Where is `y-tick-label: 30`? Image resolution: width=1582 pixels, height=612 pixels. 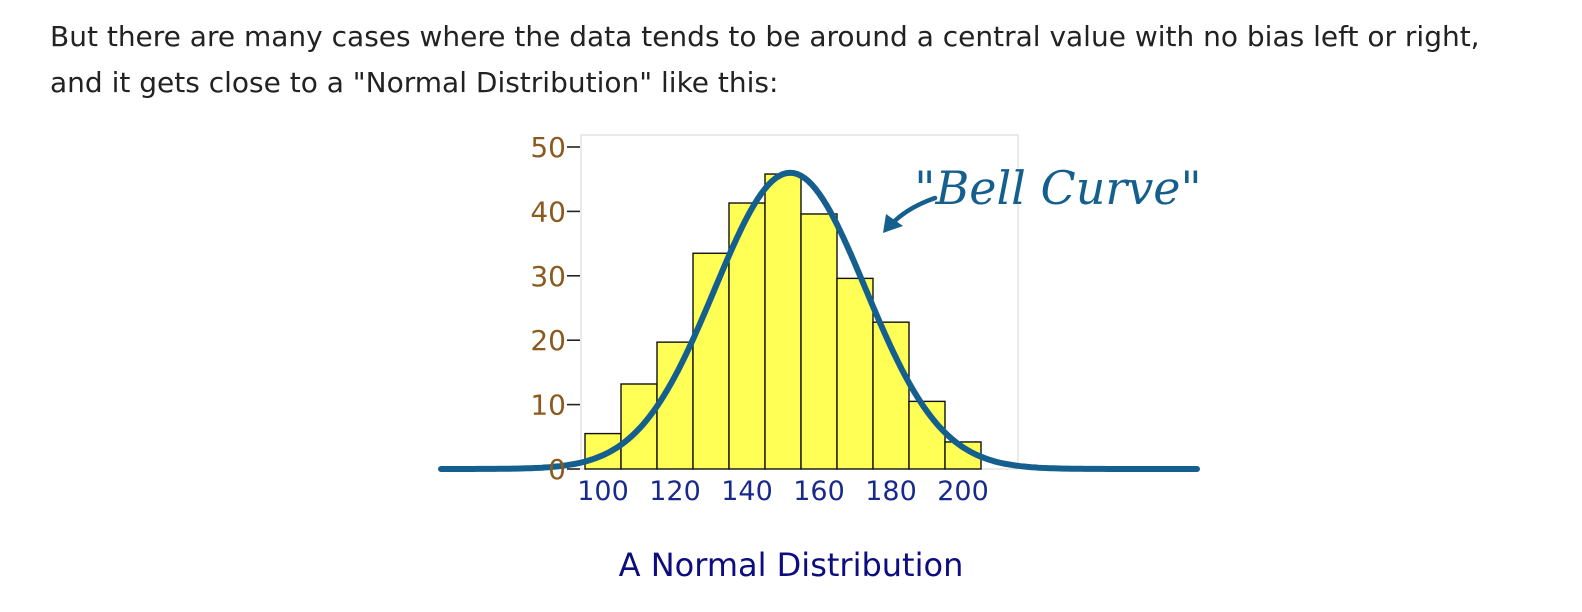
y-tick-label: 30 is located at coordinates (548, 276).